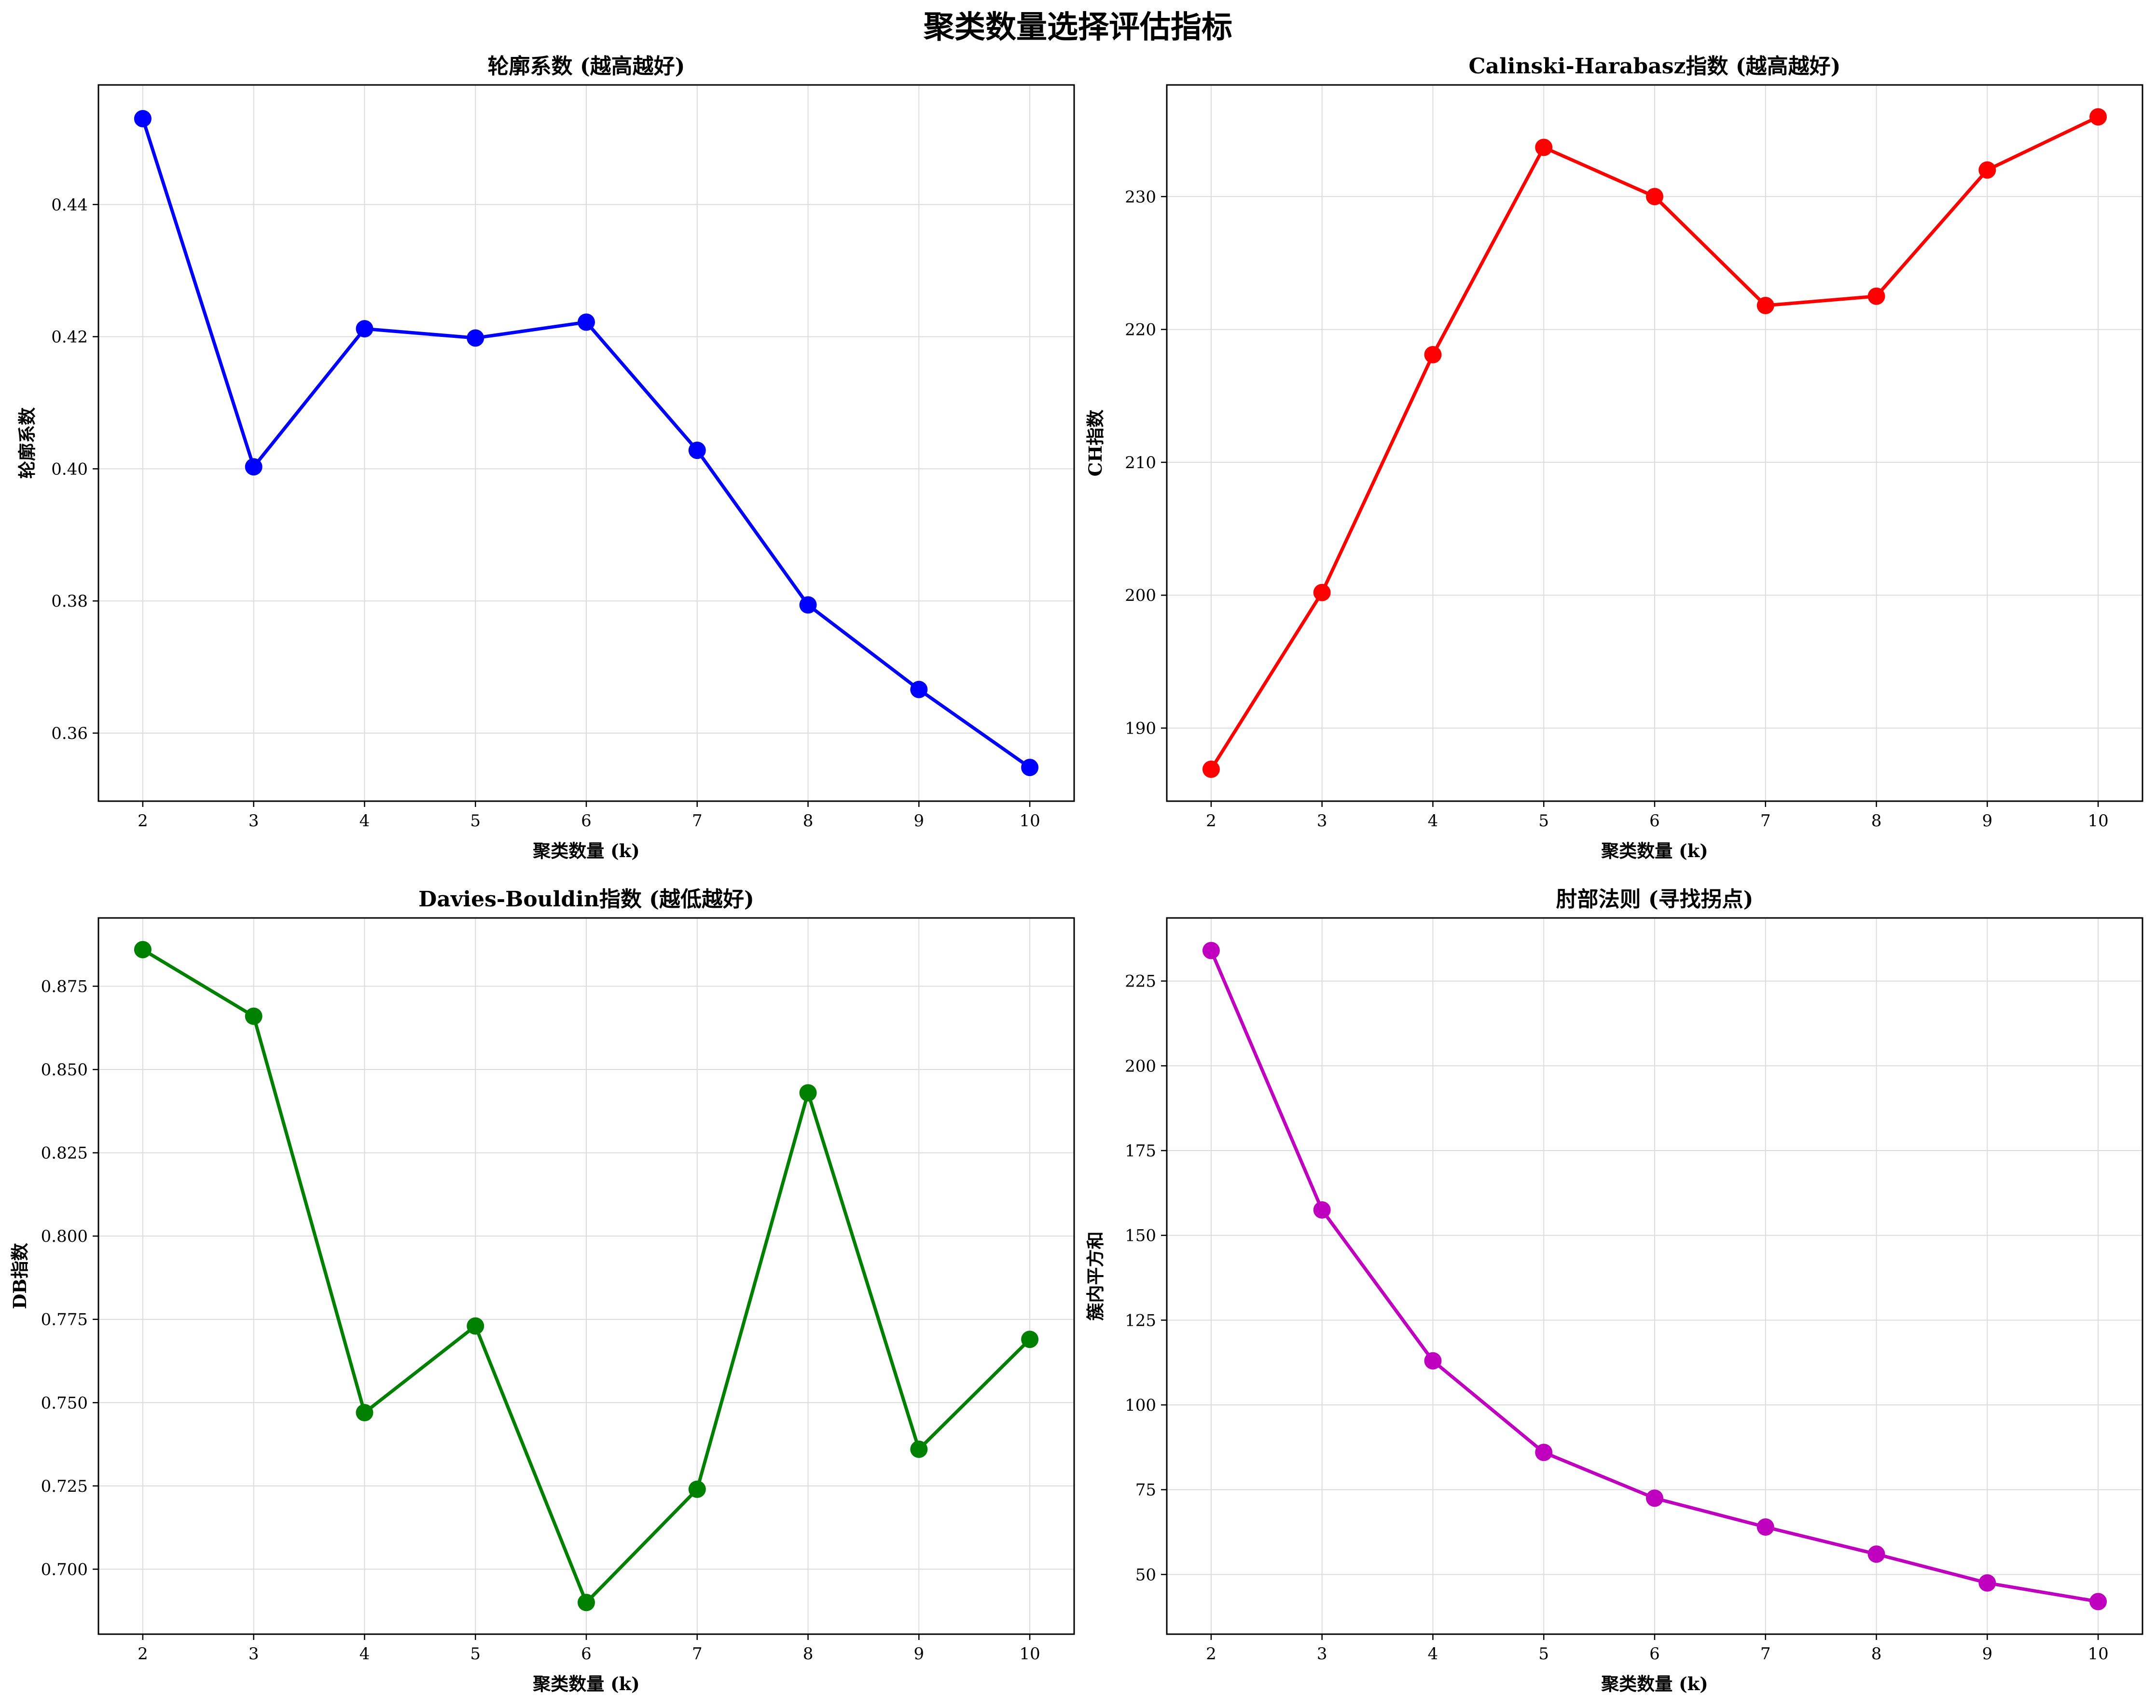  I want to click on y-axis-label: 轮廓系数, so click(27, 443).